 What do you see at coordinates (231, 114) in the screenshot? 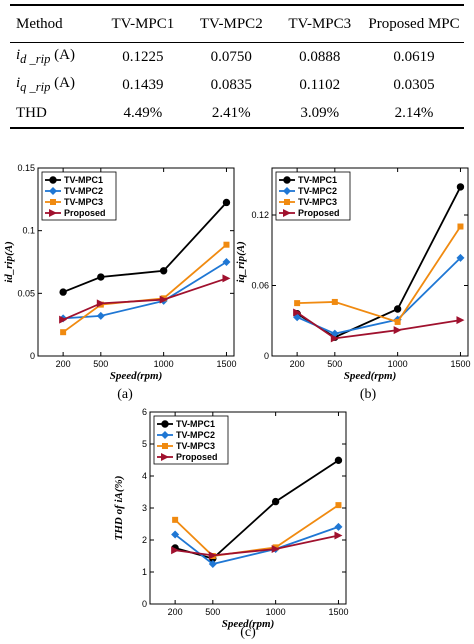
I see `table-cell: 2.41%` at bounding box center [231, 114].